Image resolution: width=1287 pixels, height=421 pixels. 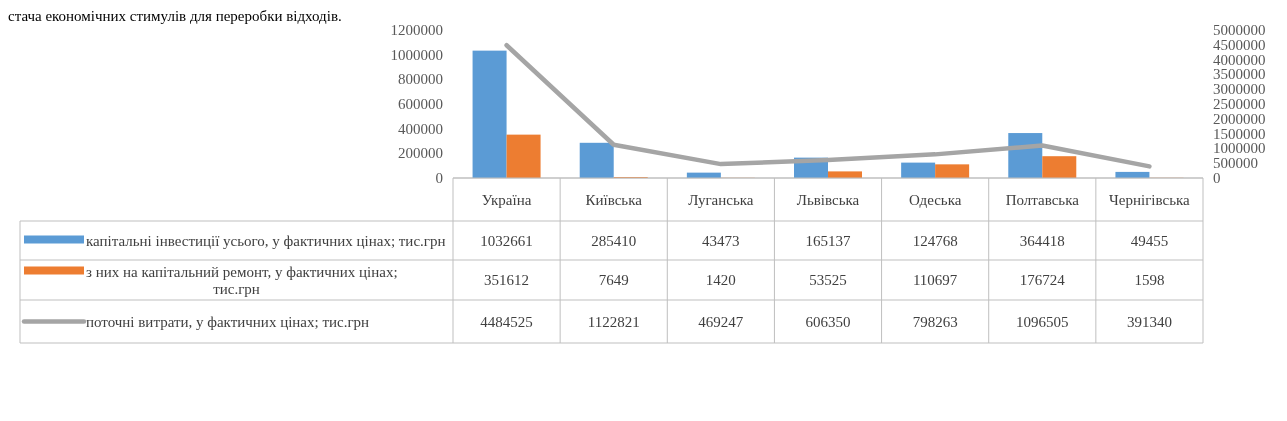 I want to click on x-tick-label: Чернігівська, so click(x=1150, y=199).